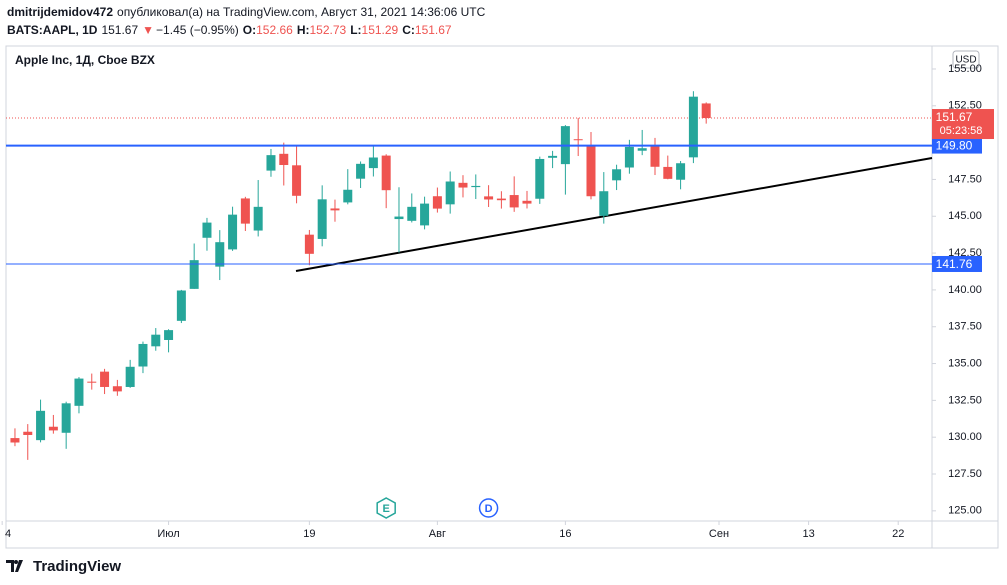 The width and height of the screenshot is (1007, 585). What do you see at coordinates (148, 30) in the screenshot?
I see `arrow: ▼` at bounding box center [148, 30].